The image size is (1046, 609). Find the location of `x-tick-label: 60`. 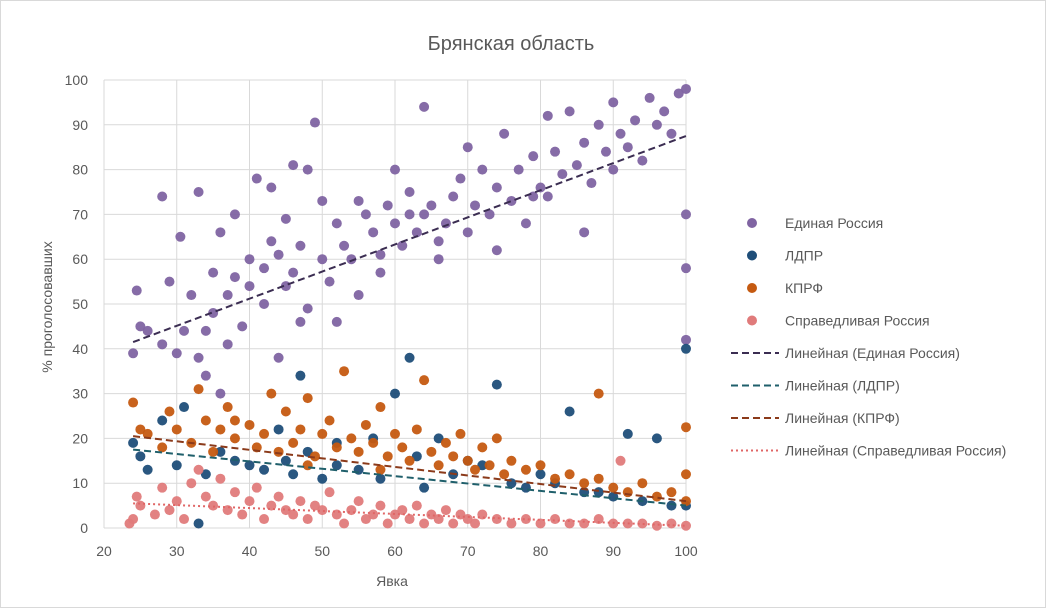

x-tick-label: 60 is located at coordinates (395, 551).